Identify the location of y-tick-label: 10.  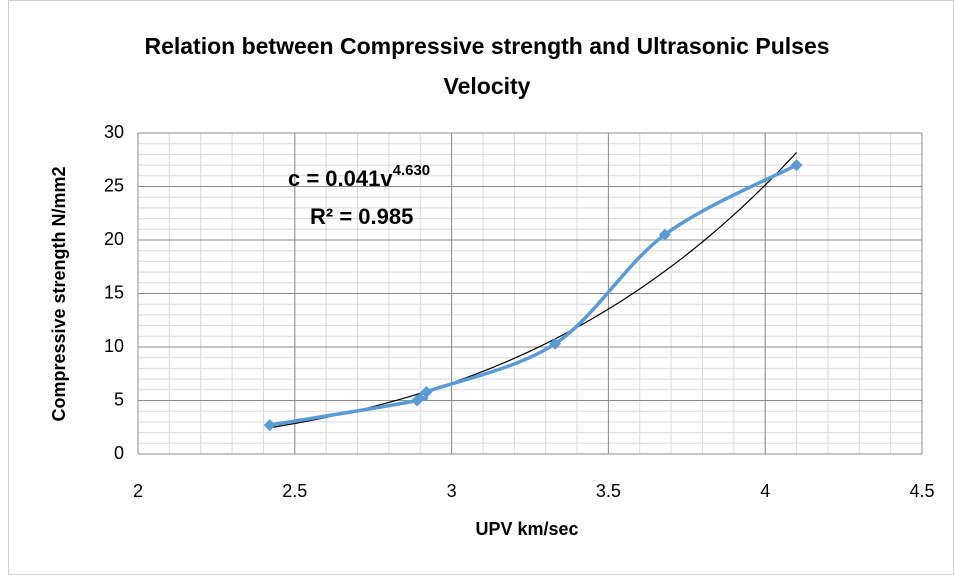
(114, 346).